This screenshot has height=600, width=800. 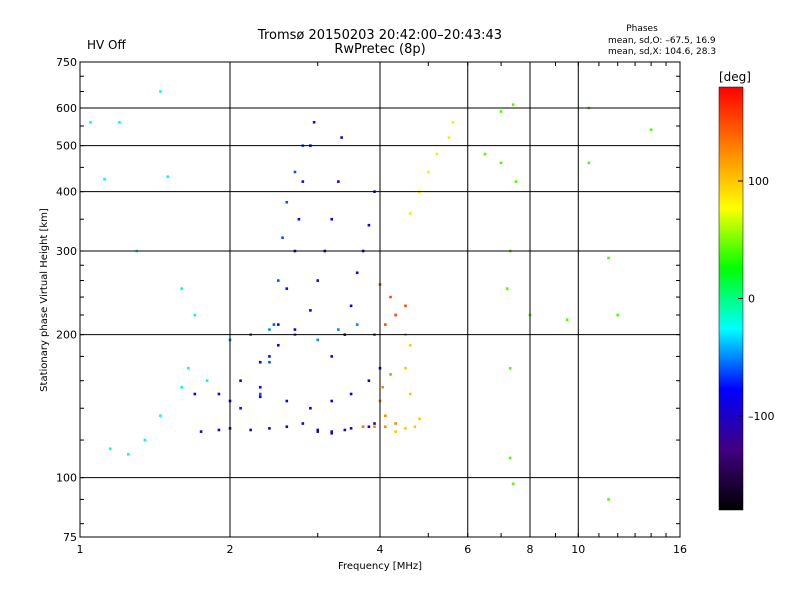 I want to click on x-tick-label: 6, so click(x=467, y=549).